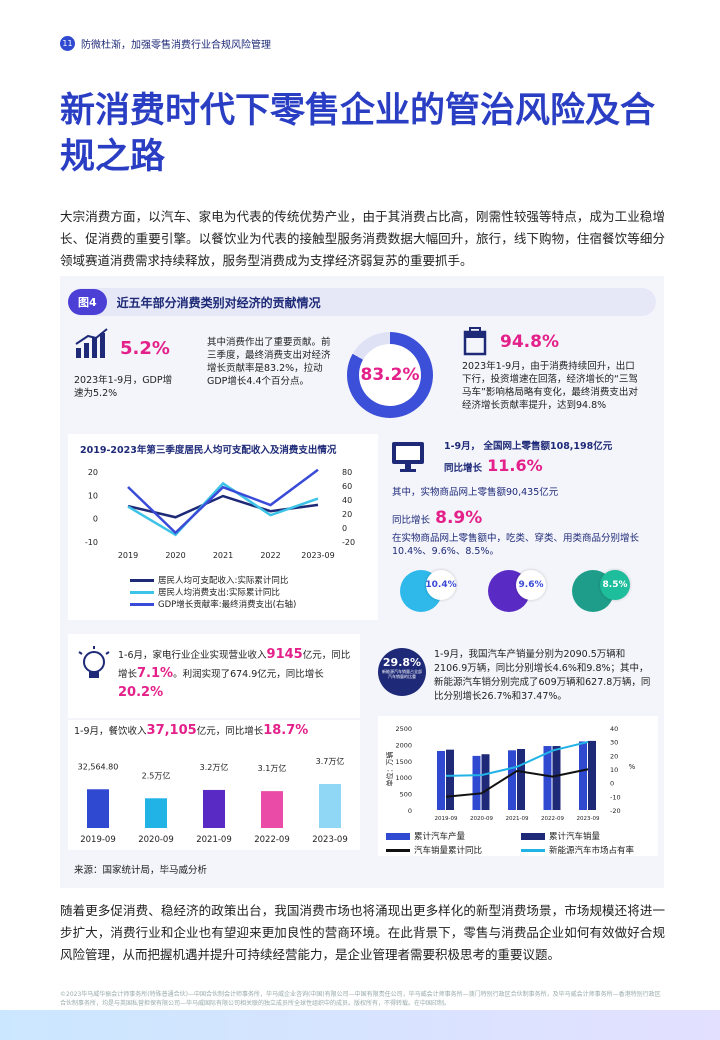  Describe the element at coordinates (214, 840) in the screenshot. I see `x-tick-label: 2021-09` at that location.